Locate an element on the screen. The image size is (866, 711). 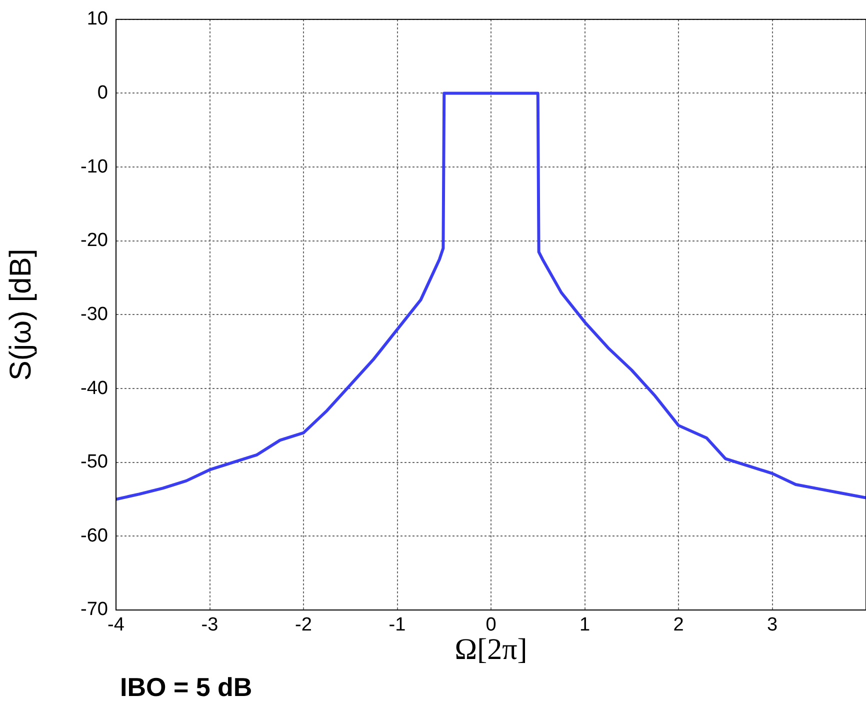
y-tick-label: -20 is located at coordinates (94, 241).